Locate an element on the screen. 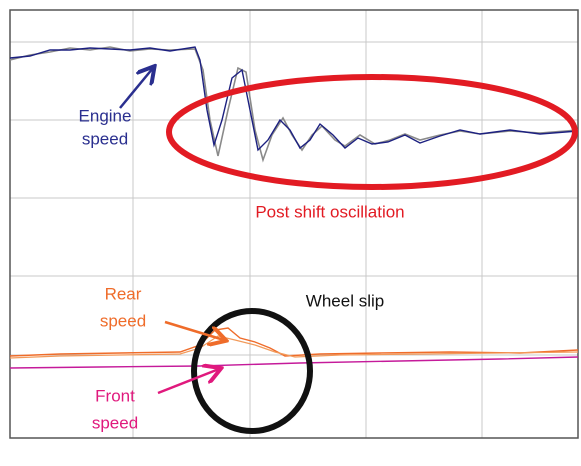 The width and height of the screenshot is (581, 466). rear-arrow is located at coordinates (194, 330).